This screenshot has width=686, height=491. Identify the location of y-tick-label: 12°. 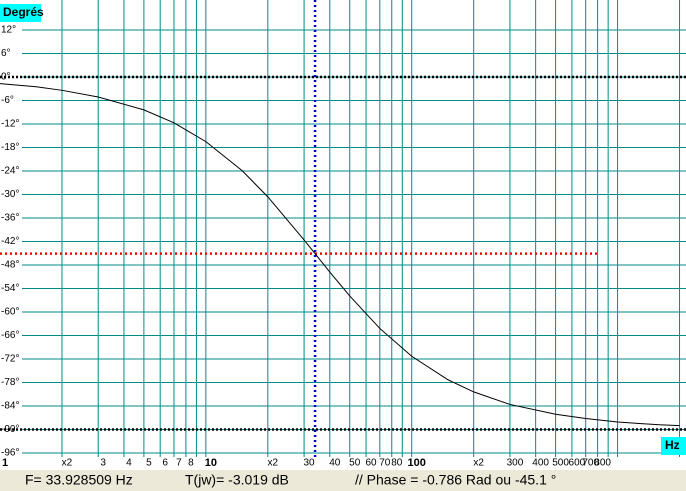
(8, 30).